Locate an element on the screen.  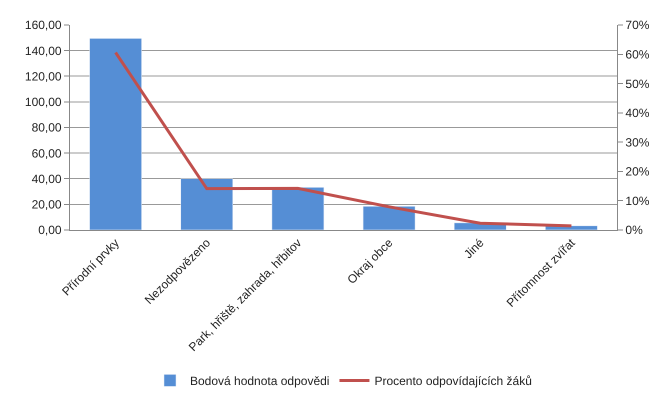
y2-tick-label: 20% is located at coordinates (637, 171).